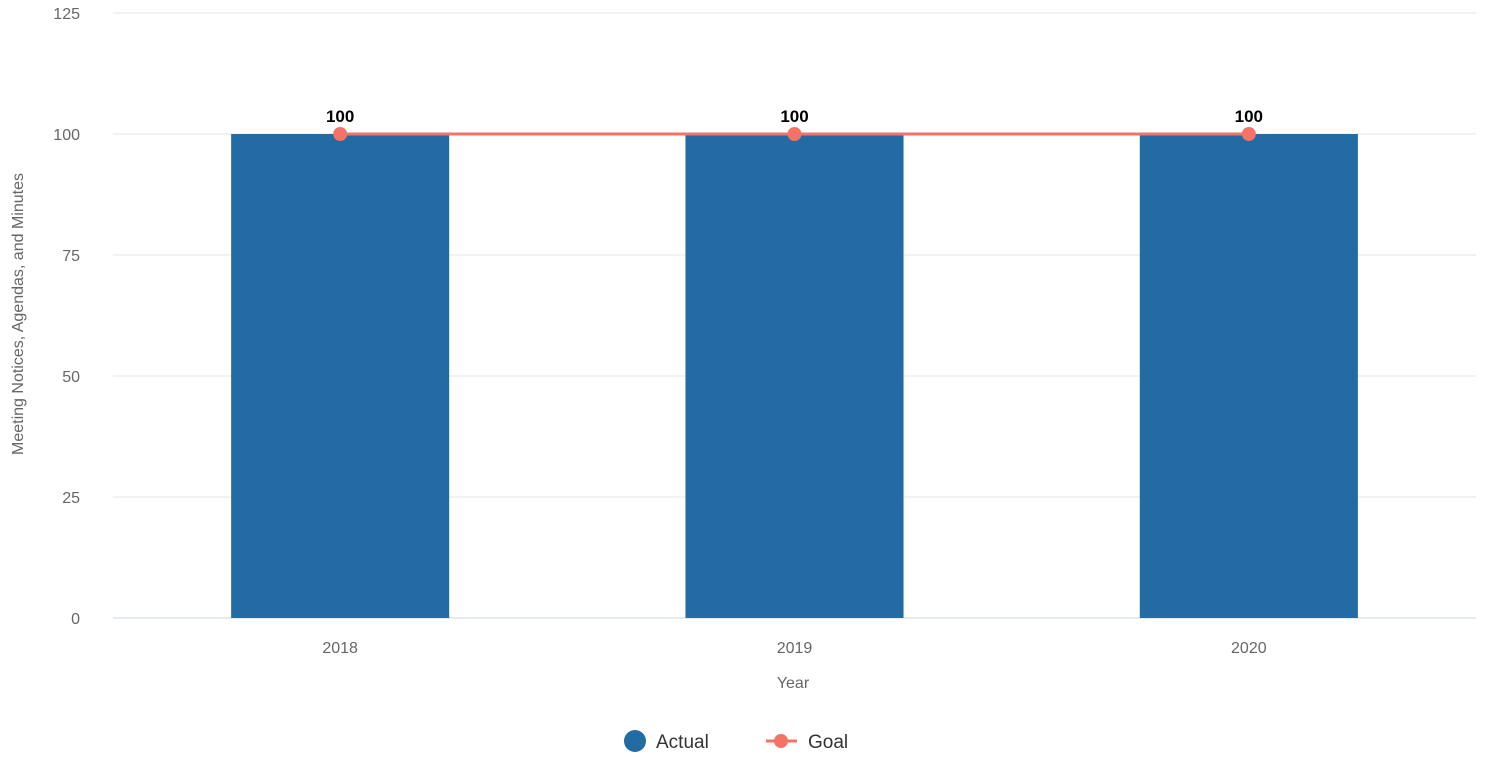 This screenshot has width=1486, height=757. I want to click on y-axis-ticks: 0 25 50 75 100 125, so click(66, 317).